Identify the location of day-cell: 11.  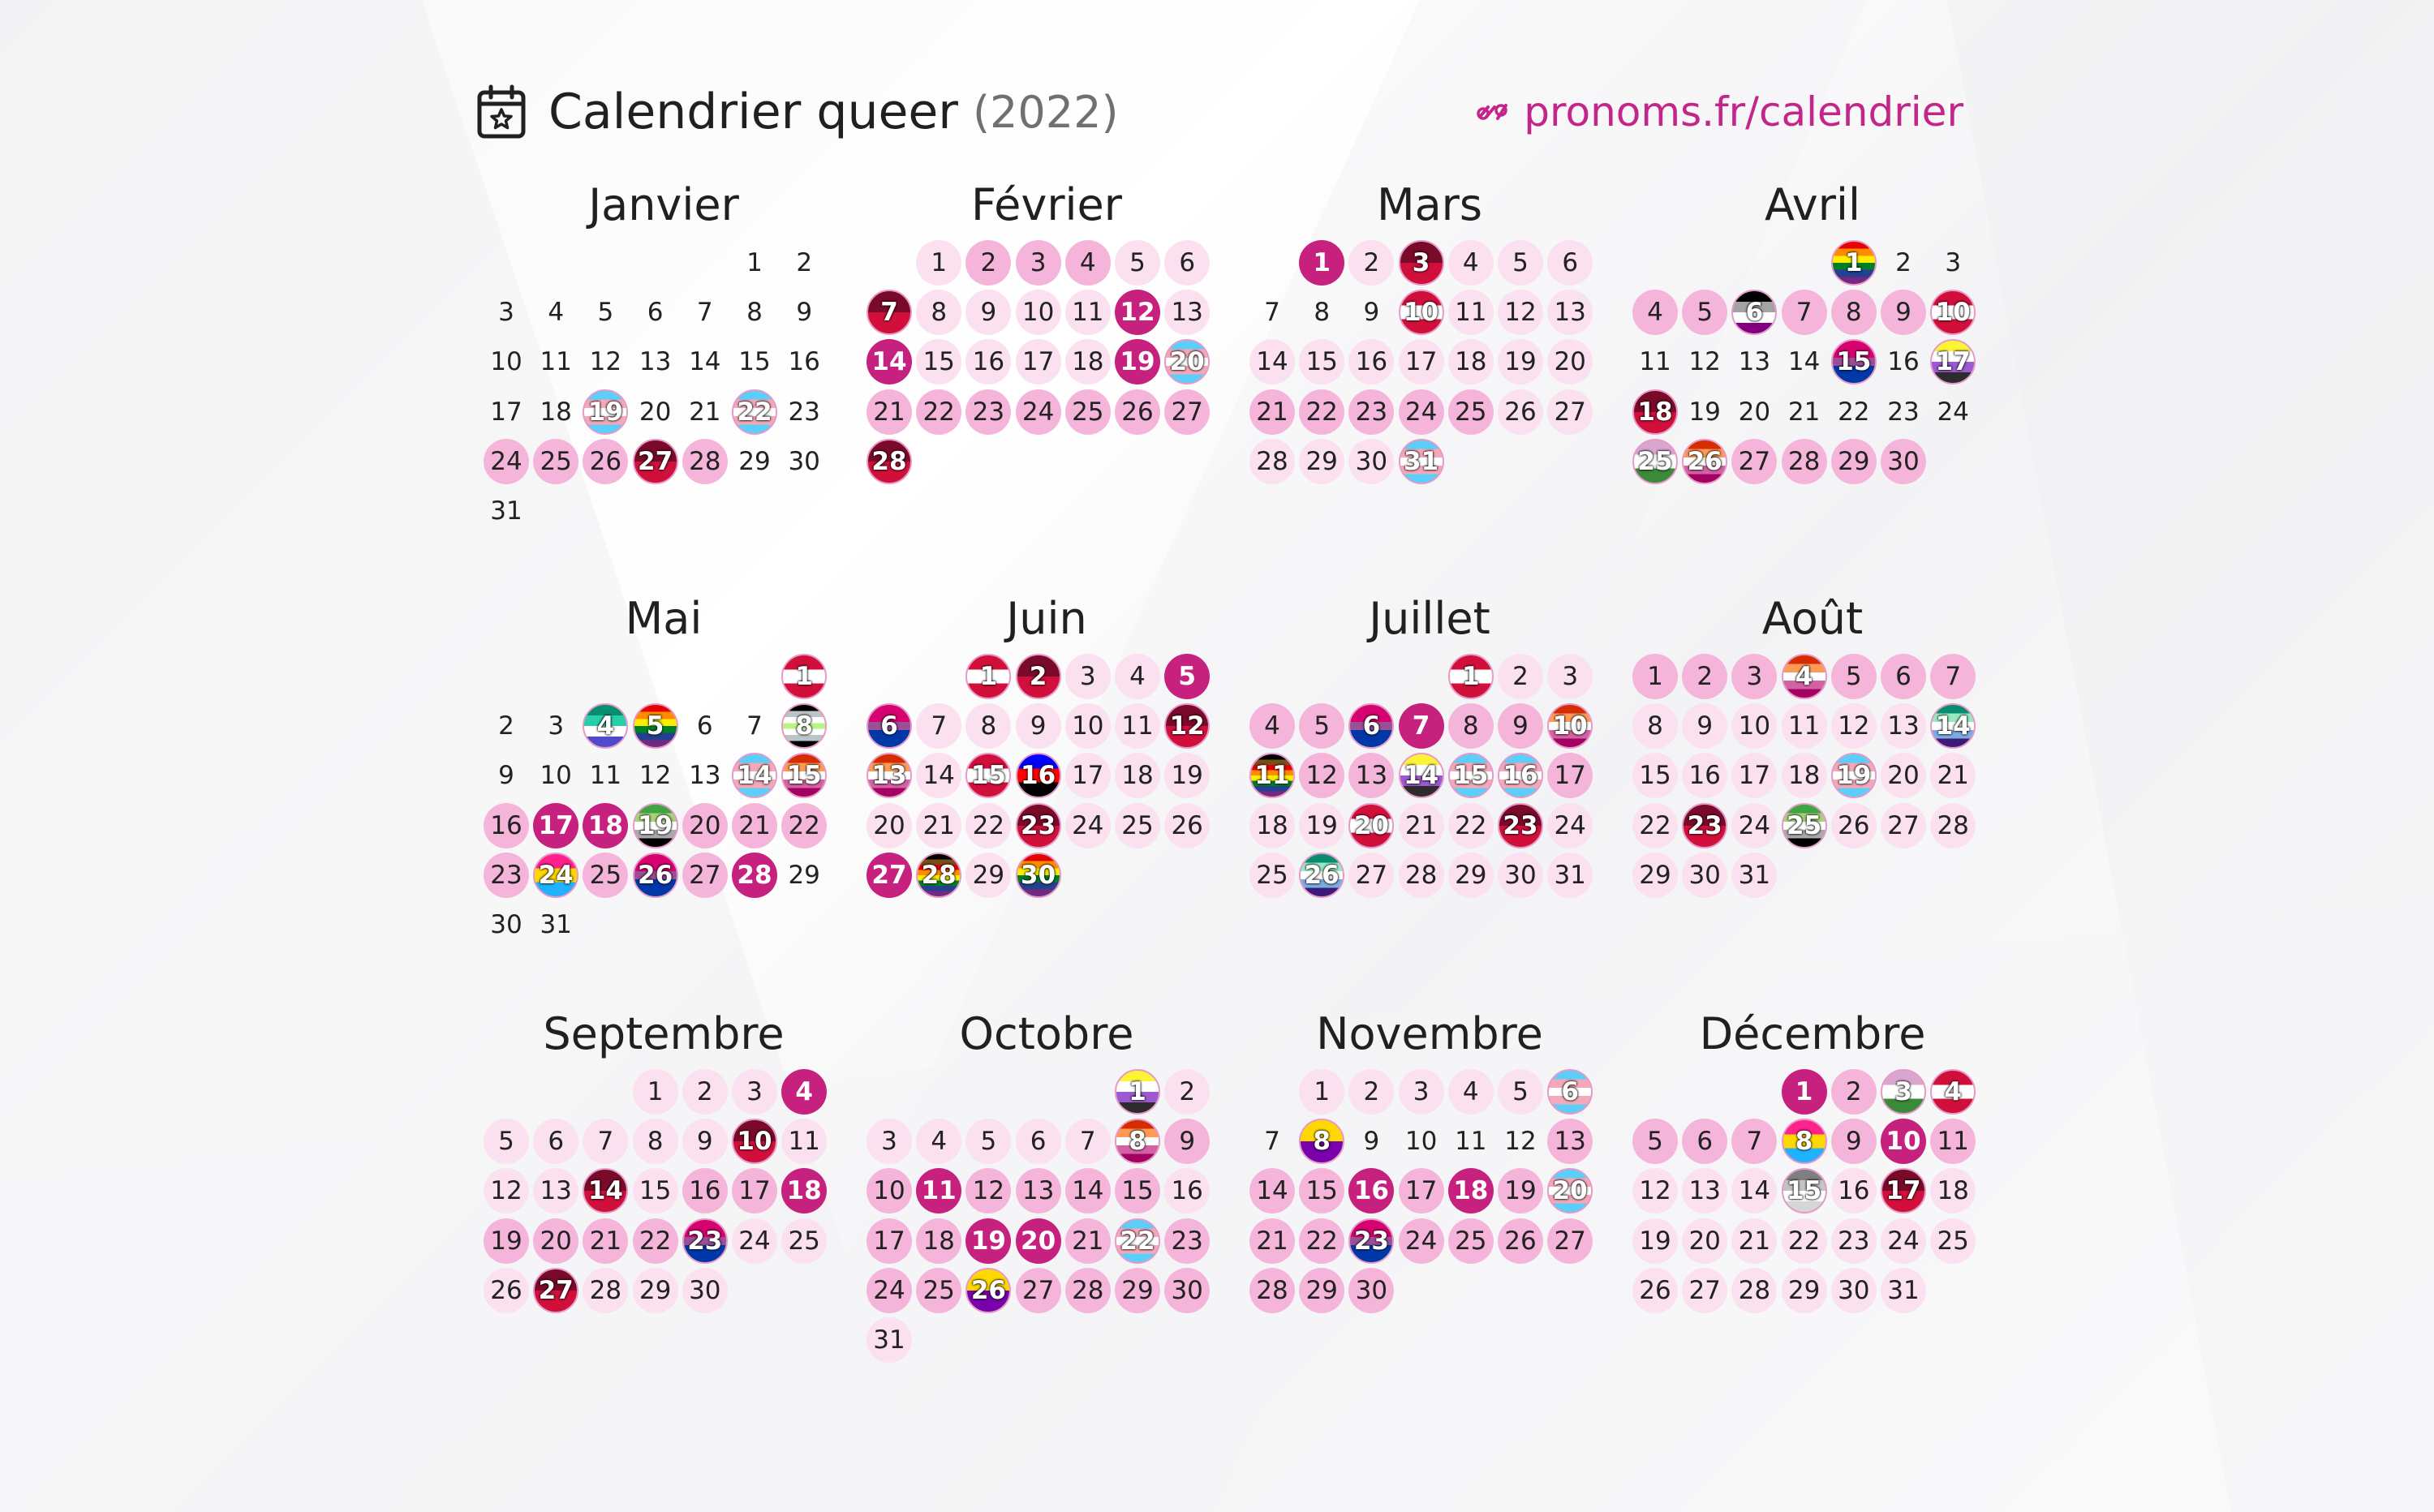
(1137, 726).